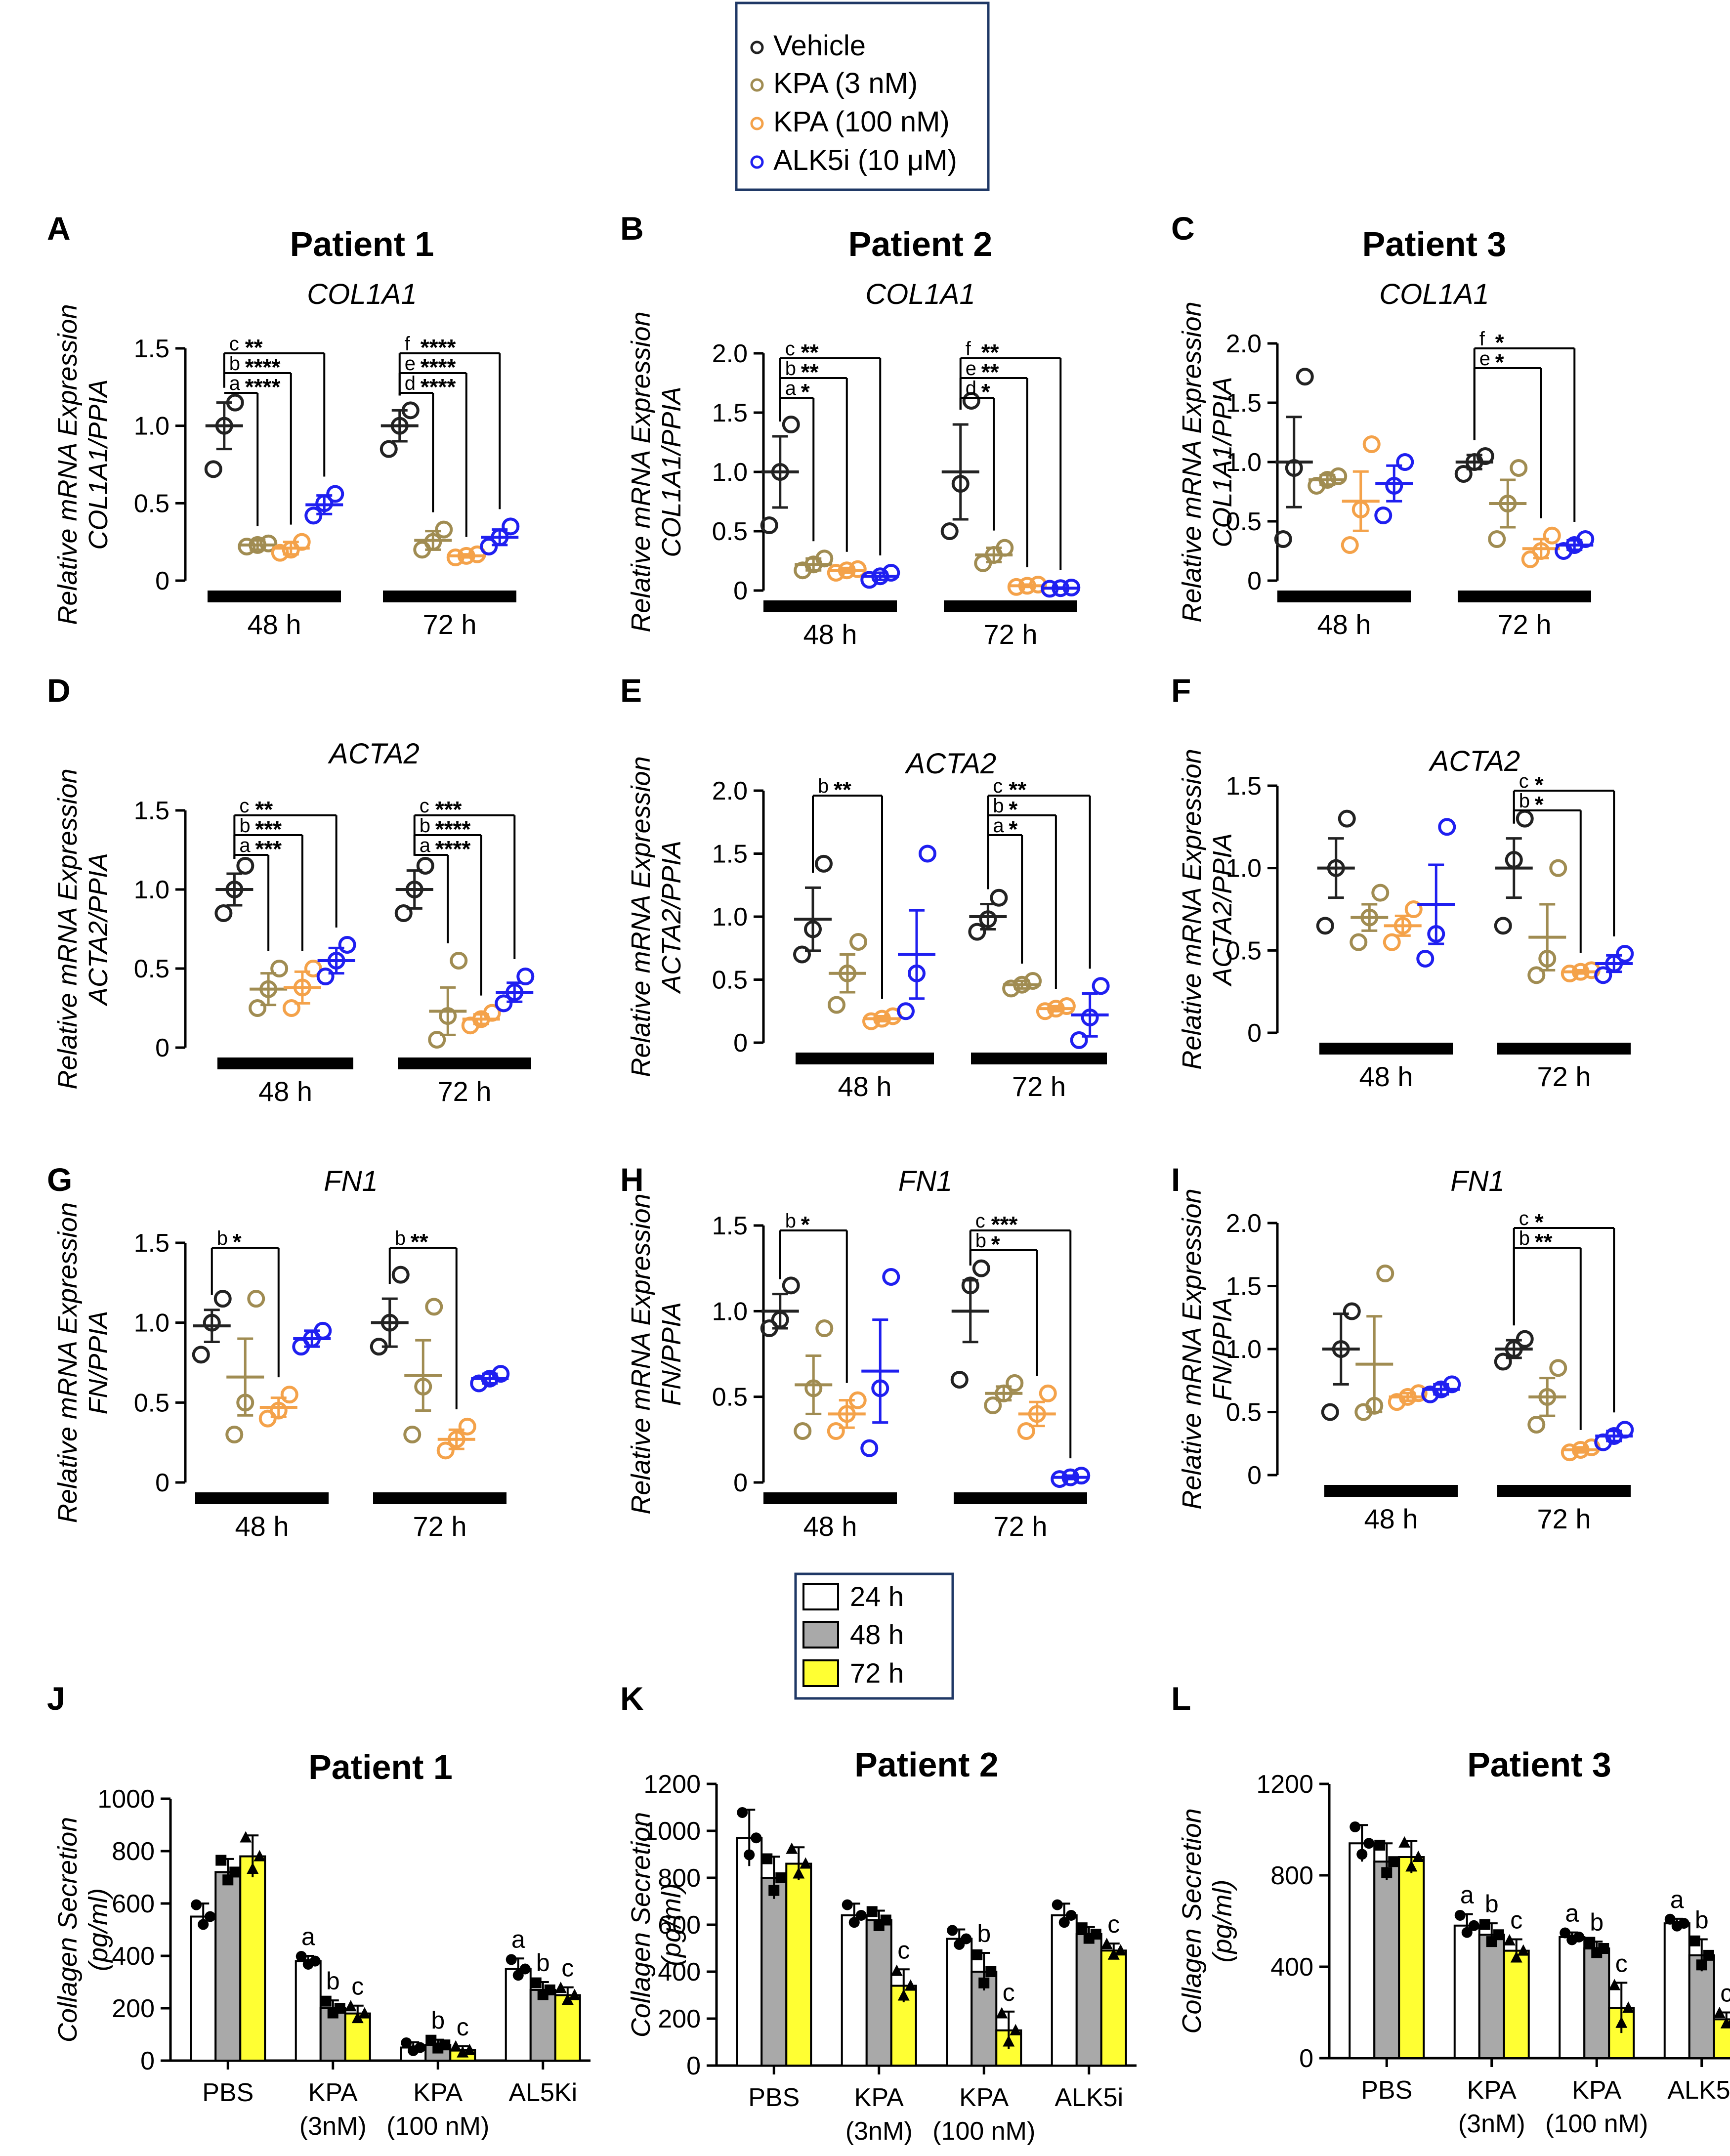  Describe the element at coordinates (1539, 1764) in the screenshot. I see `panel-title: Patient 3` at that location.